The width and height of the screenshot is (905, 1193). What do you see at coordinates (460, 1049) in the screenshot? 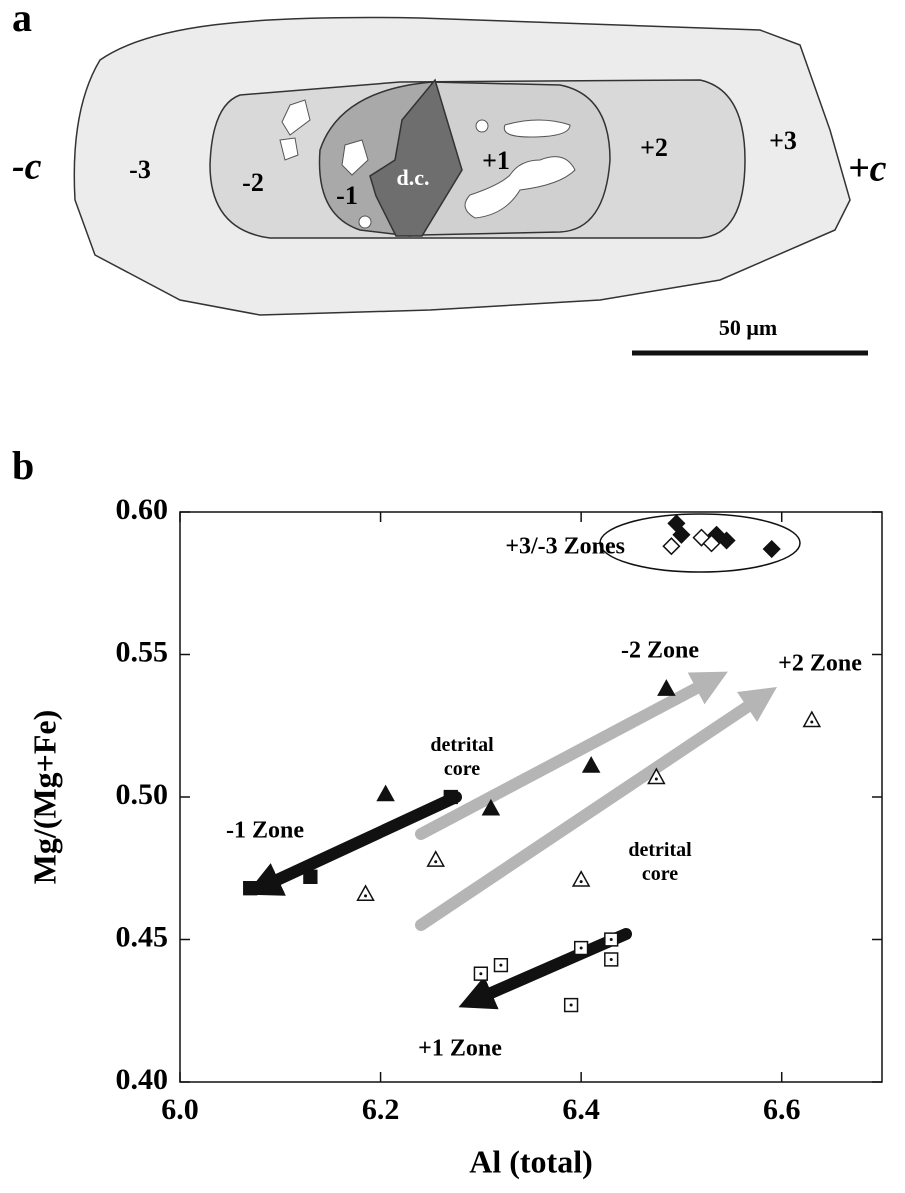
I see `annotation: +1 Zone` at bounding box center [460, 1049].